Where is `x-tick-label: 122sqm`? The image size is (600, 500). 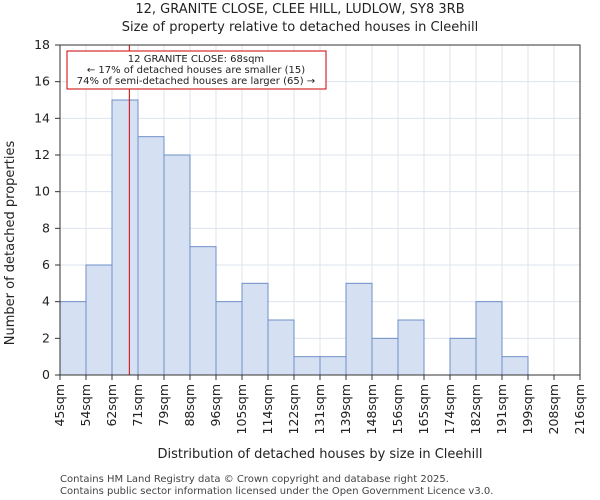 x-tick-label: 122sqm is located at coordinates (293, 409).